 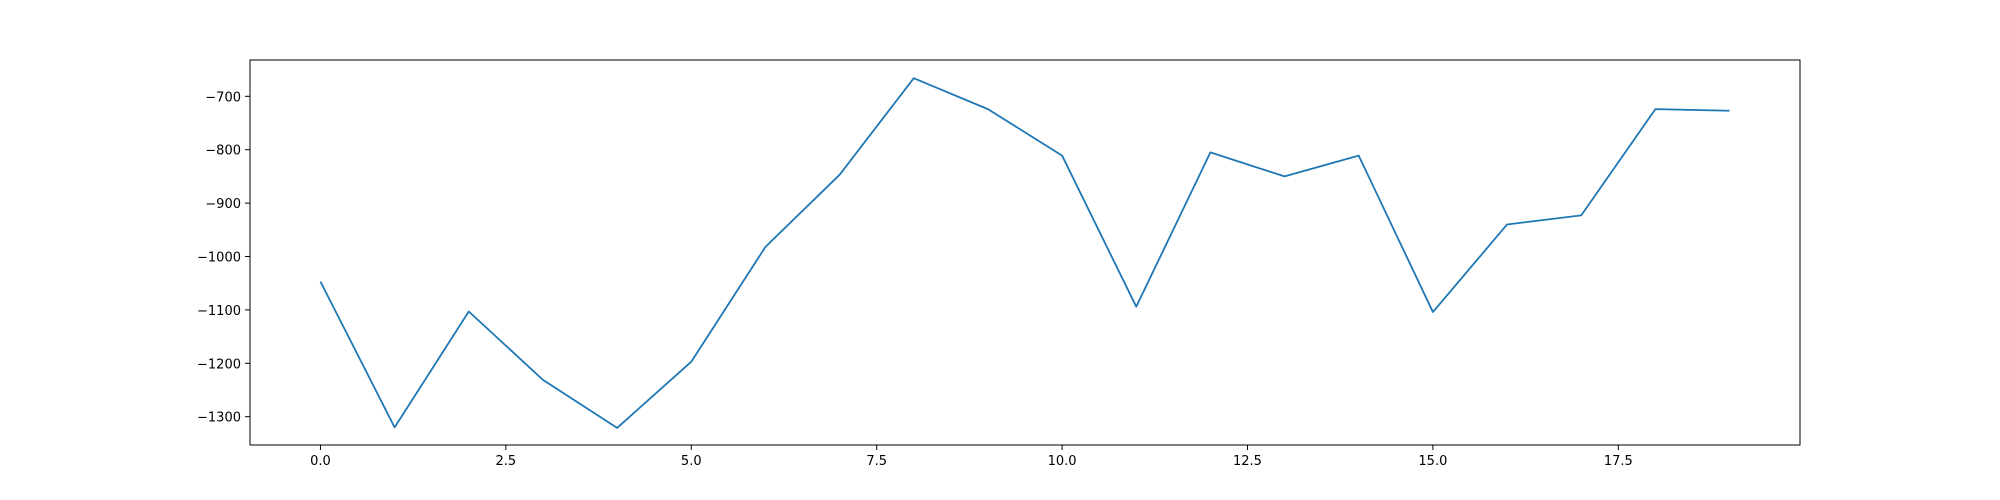 I want to click on y-tick-label: −700, so click(x=223, y=97).